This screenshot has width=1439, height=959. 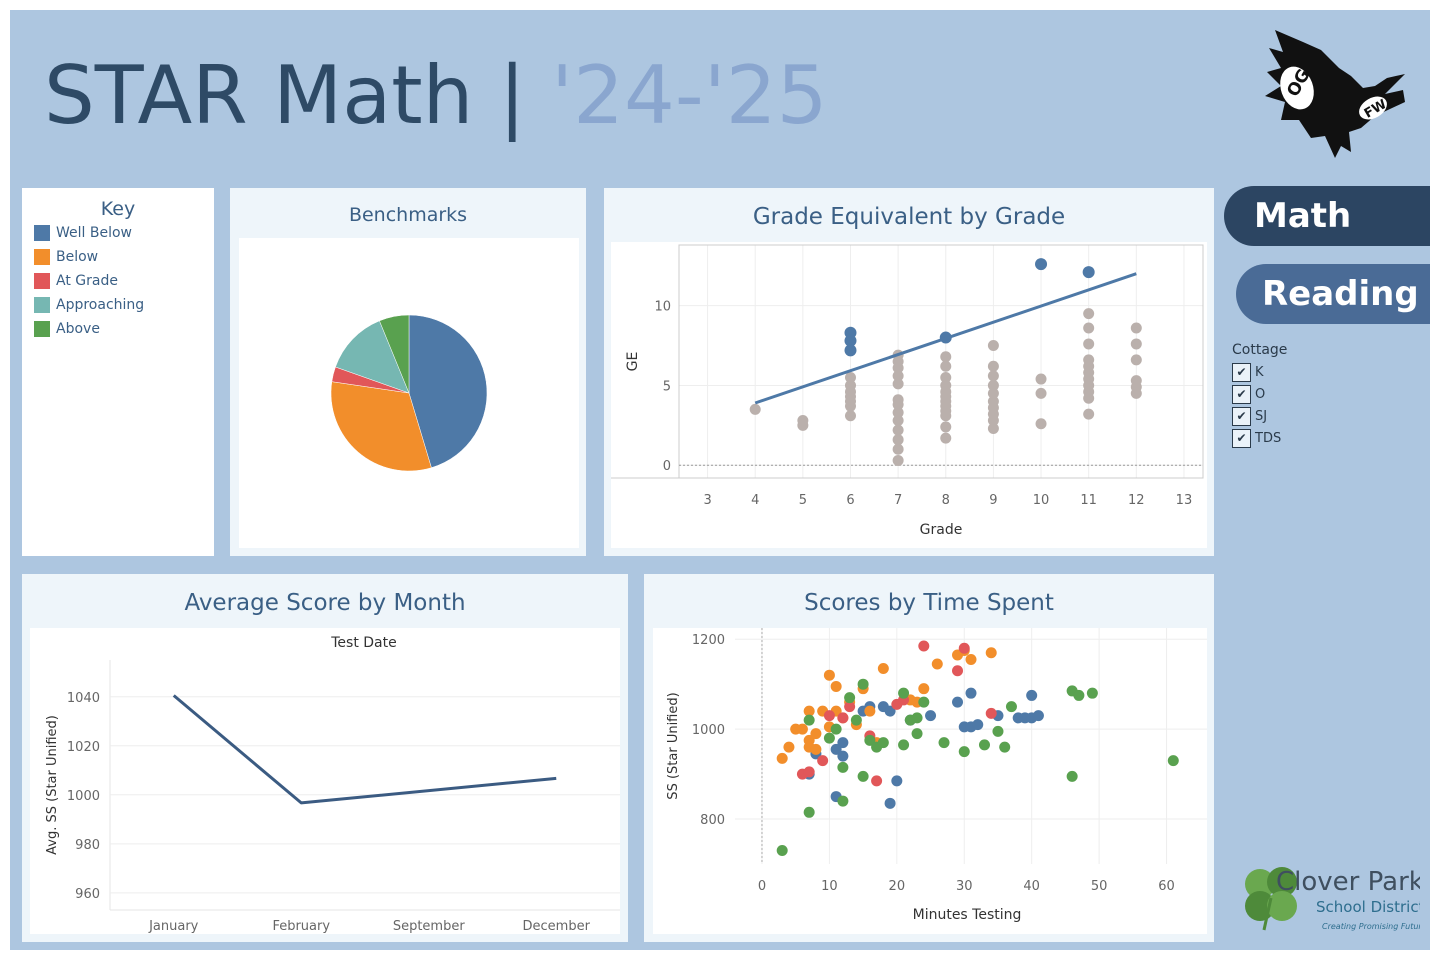 What do you see at coordinates (803, 500) in the screenshot?
I see `x-tick-label-2: 5` at bounding box center [803, 500].